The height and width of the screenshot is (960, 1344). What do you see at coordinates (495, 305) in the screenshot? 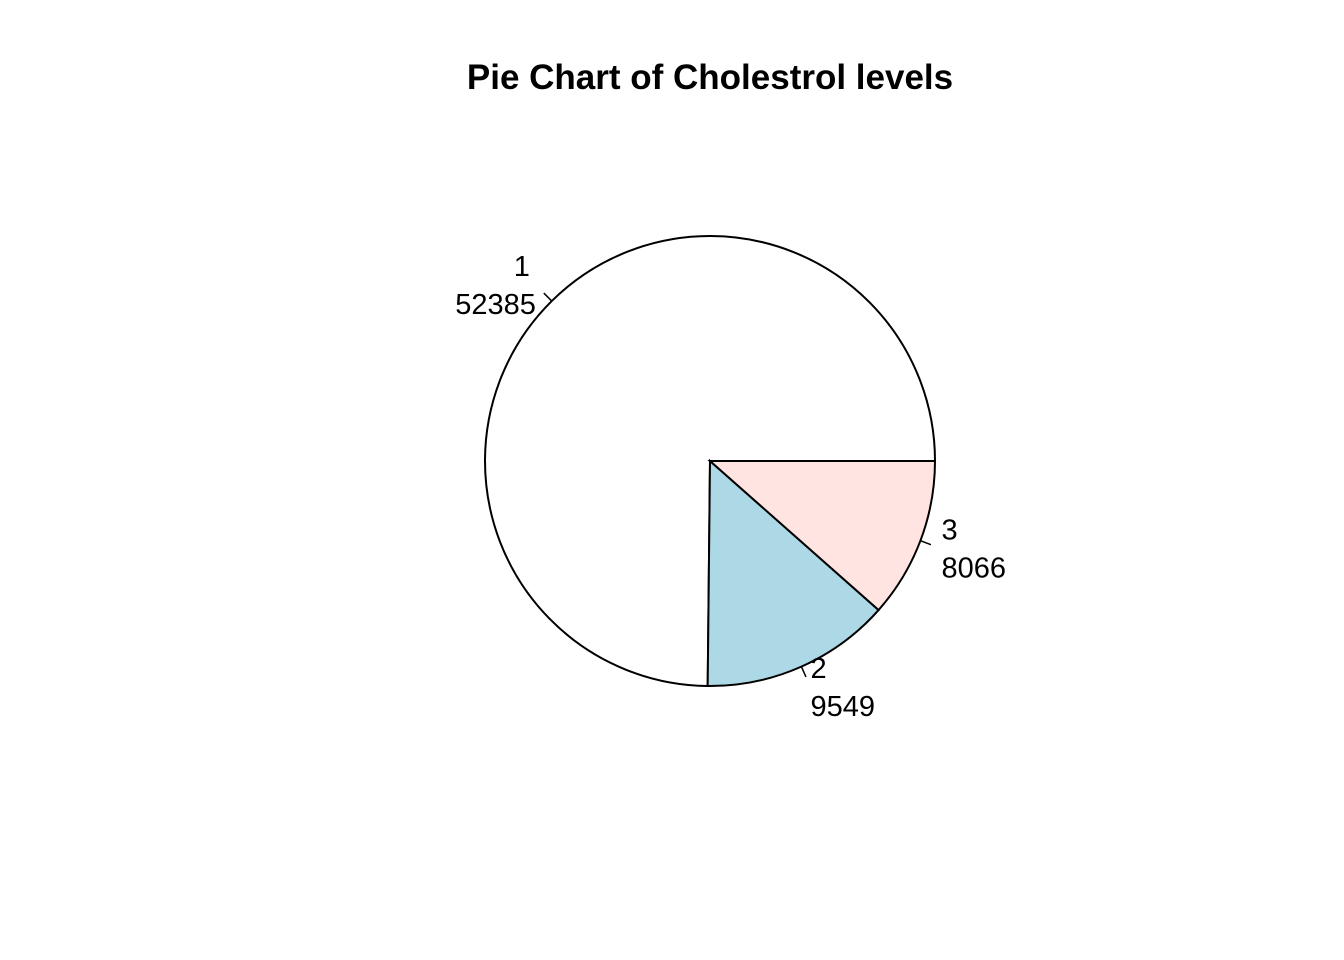
I see `pie-label-value-1: 52385` at bounding box center [495, 305].